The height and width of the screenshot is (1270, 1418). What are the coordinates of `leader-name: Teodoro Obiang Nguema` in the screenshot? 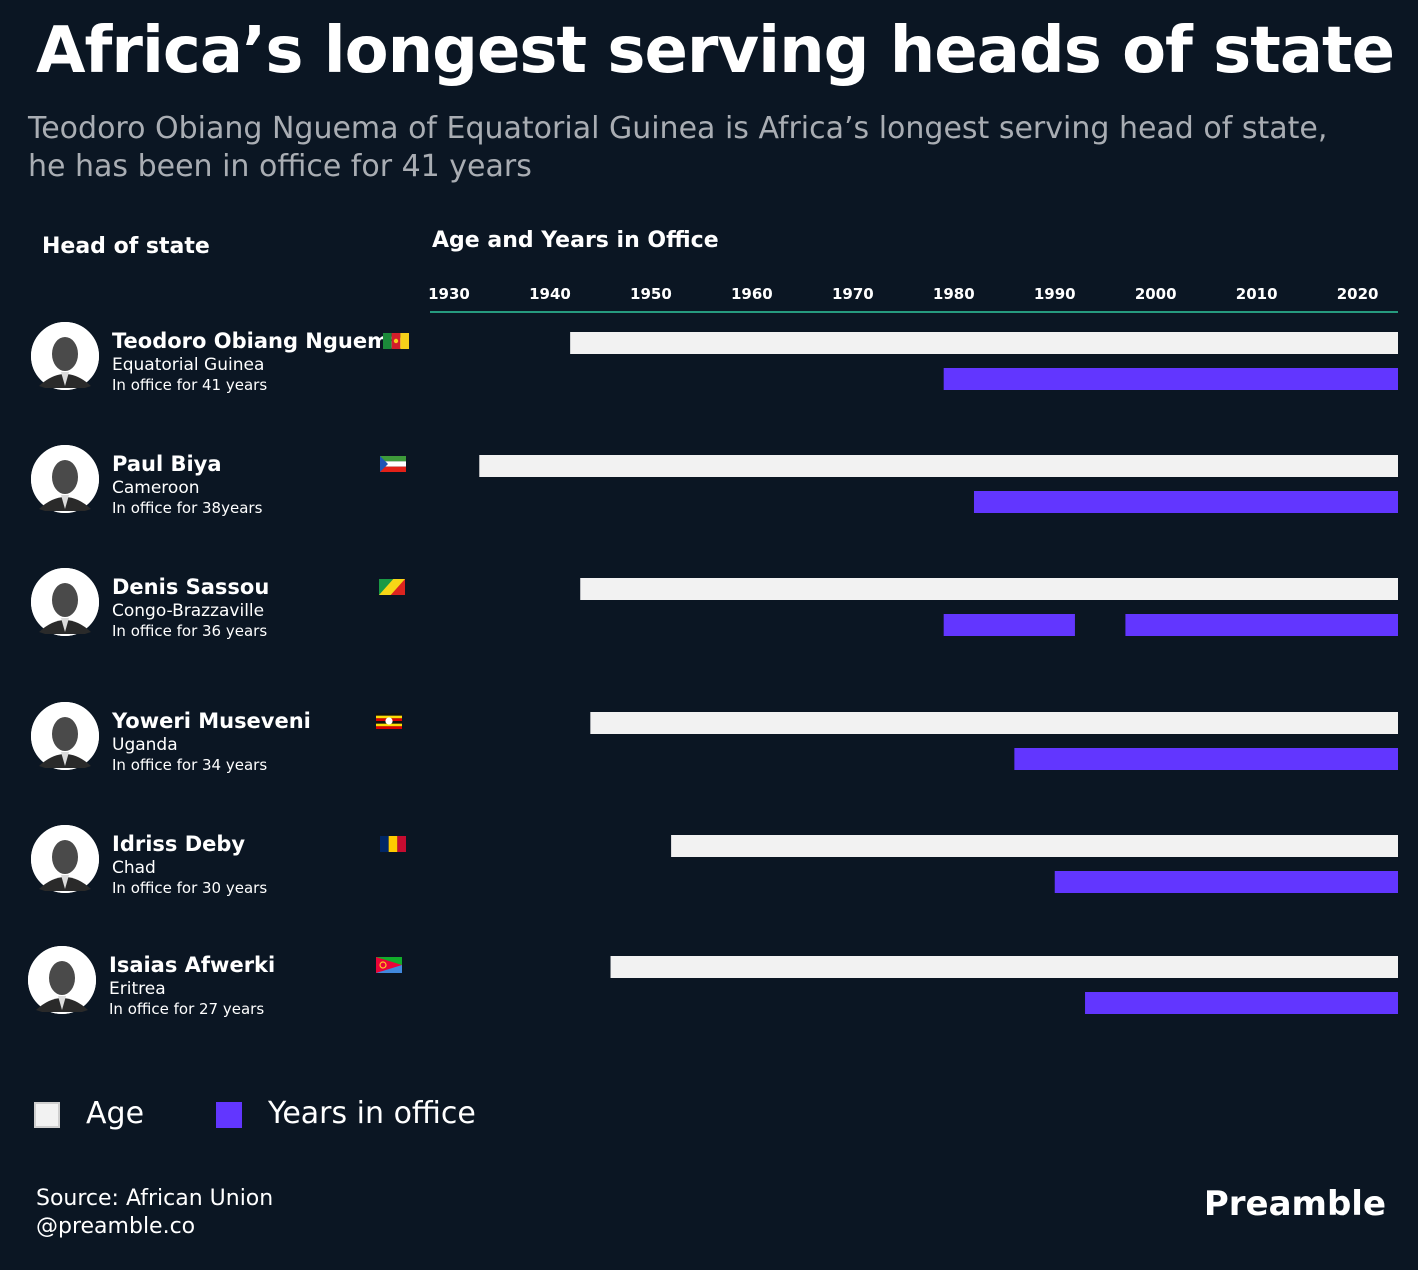 It's located at (257, 341).